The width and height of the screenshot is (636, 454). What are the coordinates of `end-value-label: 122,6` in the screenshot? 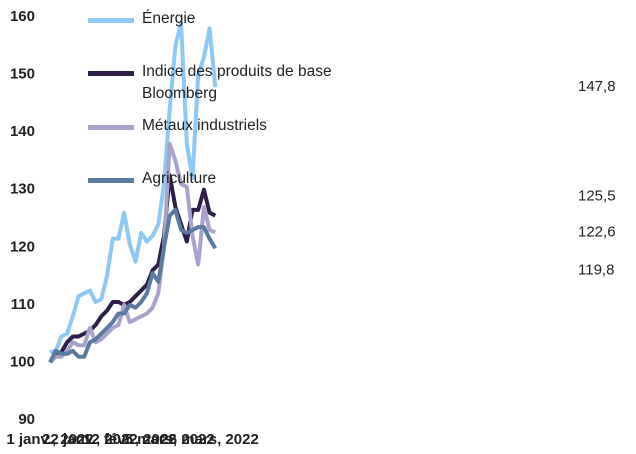 It's located at (597, 231).